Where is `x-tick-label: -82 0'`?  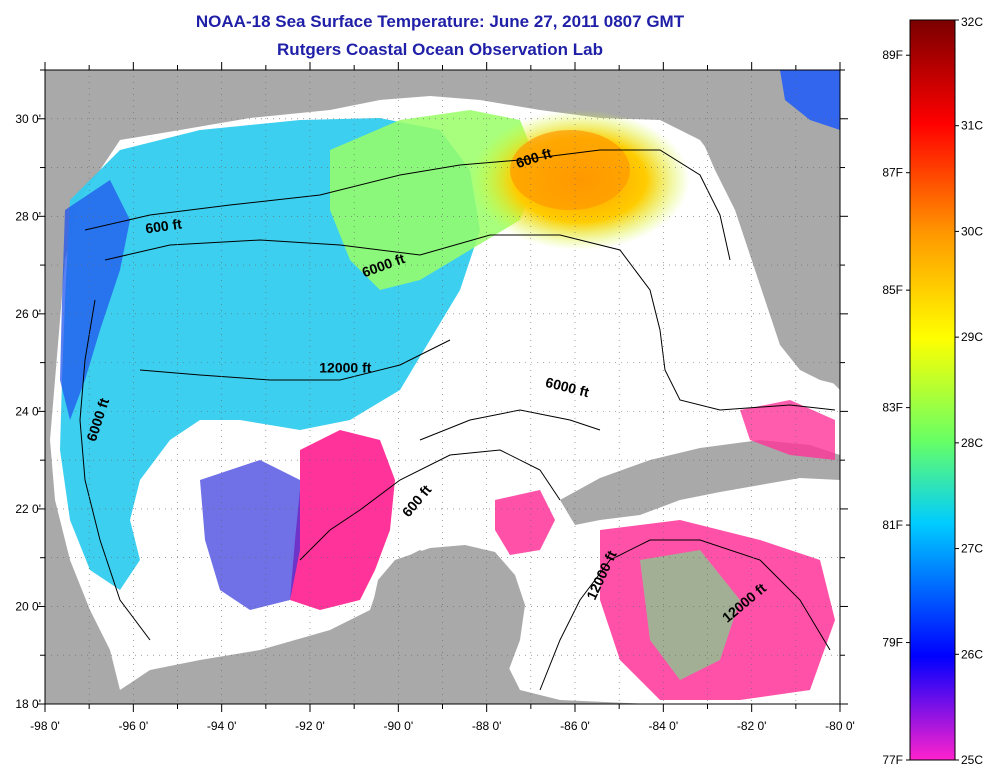
x-tick-label: -82 0' is located at coordinates (752, 726).